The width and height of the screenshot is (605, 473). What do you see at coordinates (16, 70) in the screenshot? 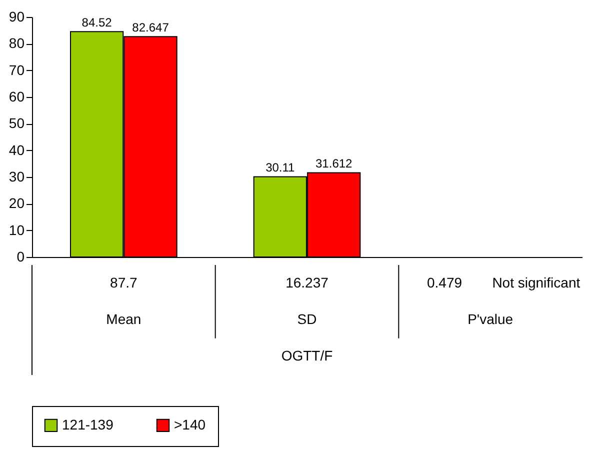
I see `y-tick-label: 70` at bounding box center [16, 70].